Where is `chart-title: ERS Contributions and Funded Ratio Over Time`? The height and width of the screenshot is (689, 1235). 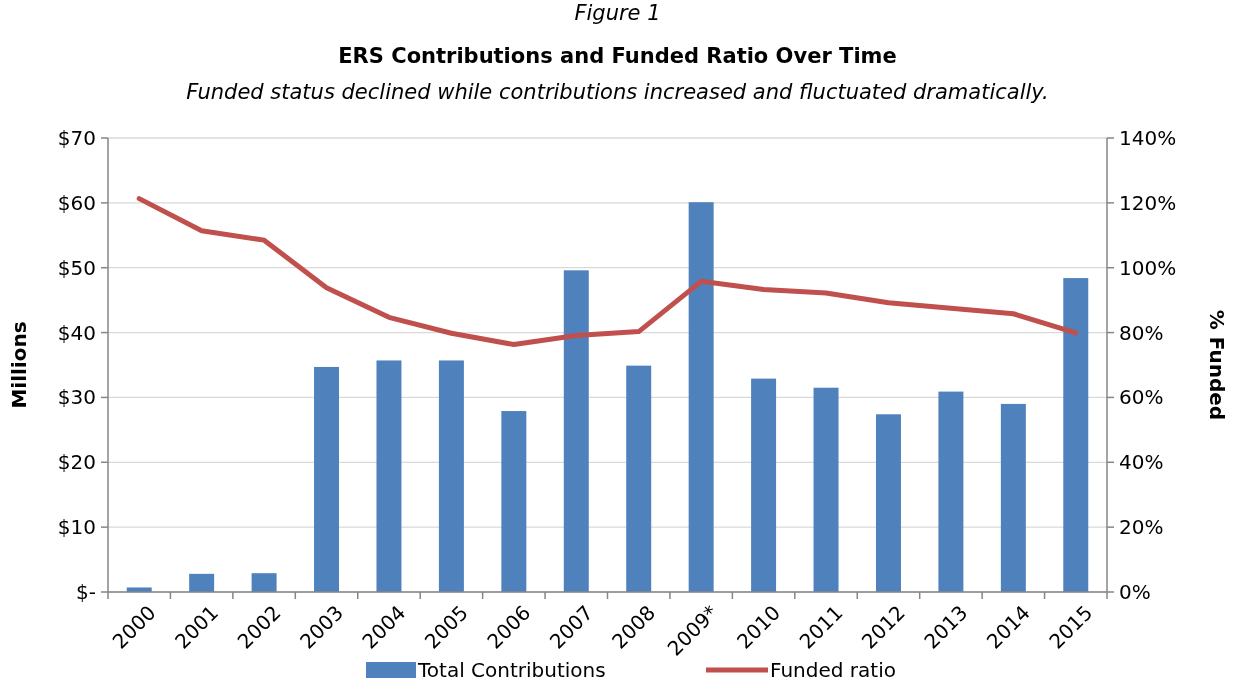
chart-title: ERS Contributions and Funded Ratio Over Time is located at coordinates (617, 56).